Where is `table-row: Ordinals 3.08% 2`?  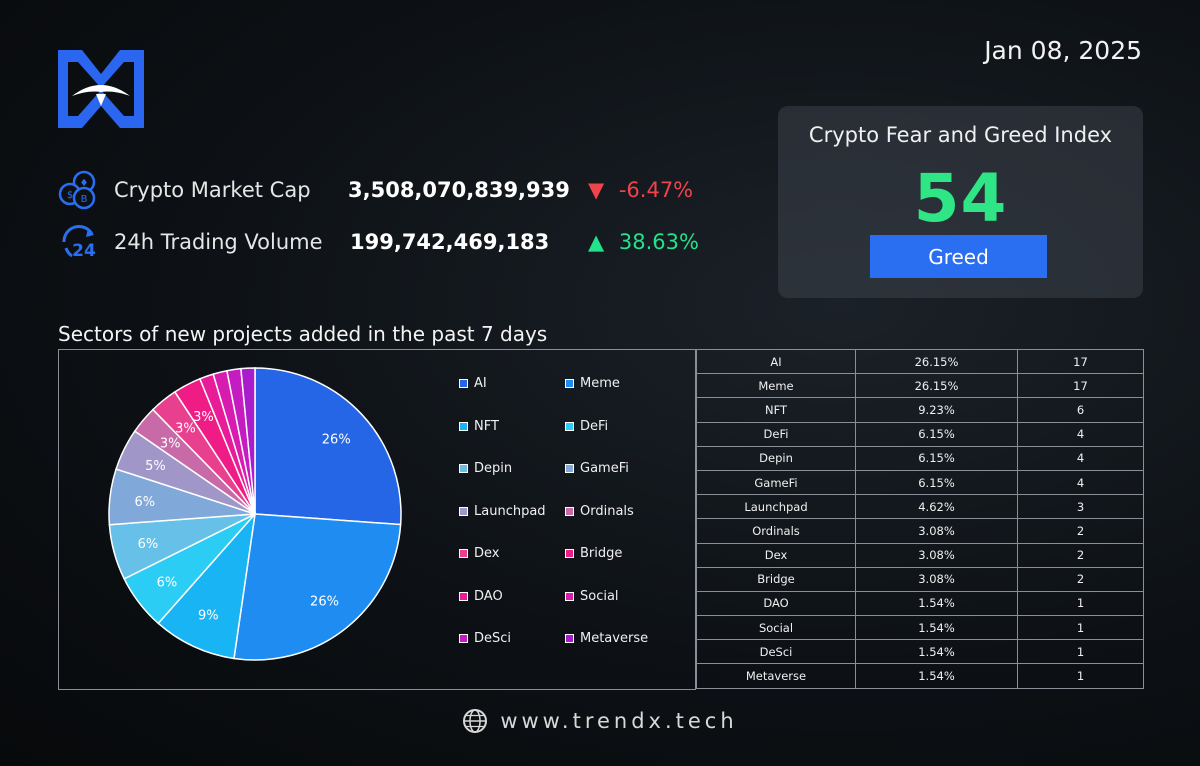 table-row: Ordinals 3.08% 2 is located at coordinates (920, 531).